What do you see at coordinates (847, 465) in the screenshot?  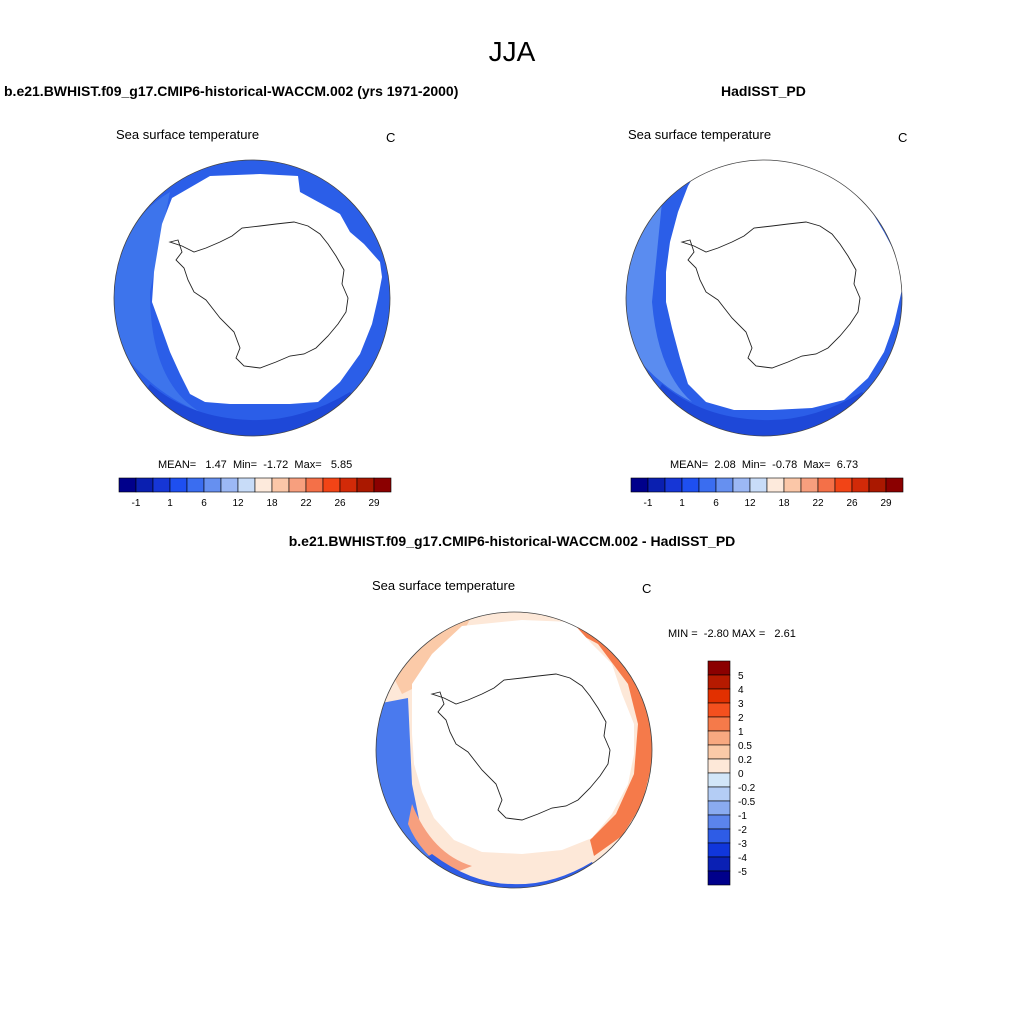 I see `obs-max-value: 6.73` at bounding box center [847, 465].